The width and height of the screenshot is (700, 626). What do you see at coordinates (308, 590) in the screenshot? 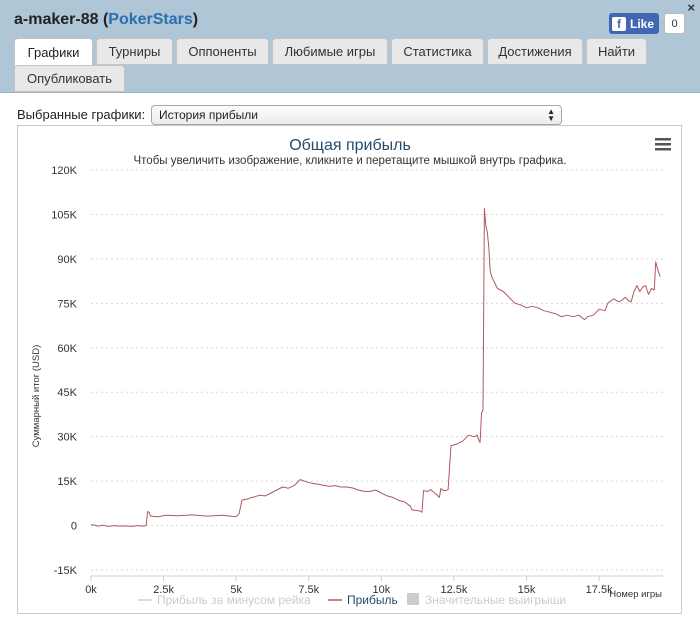
I see `x-tick-label: 7.5k` at bounding box center [308, 590].